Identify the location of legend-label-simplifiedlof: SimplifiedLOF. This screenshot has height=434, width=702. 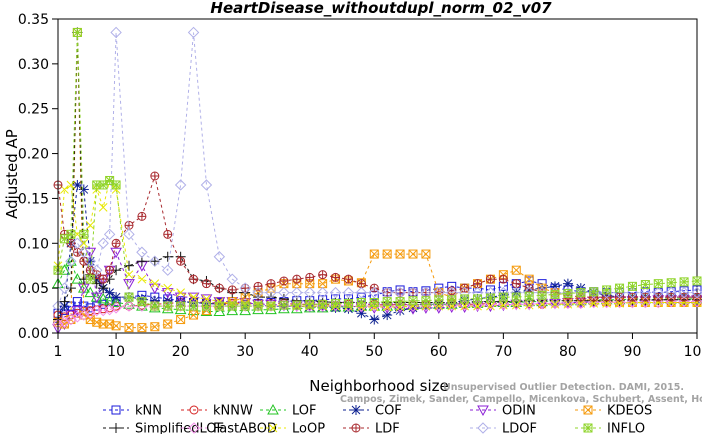
(179, 428).